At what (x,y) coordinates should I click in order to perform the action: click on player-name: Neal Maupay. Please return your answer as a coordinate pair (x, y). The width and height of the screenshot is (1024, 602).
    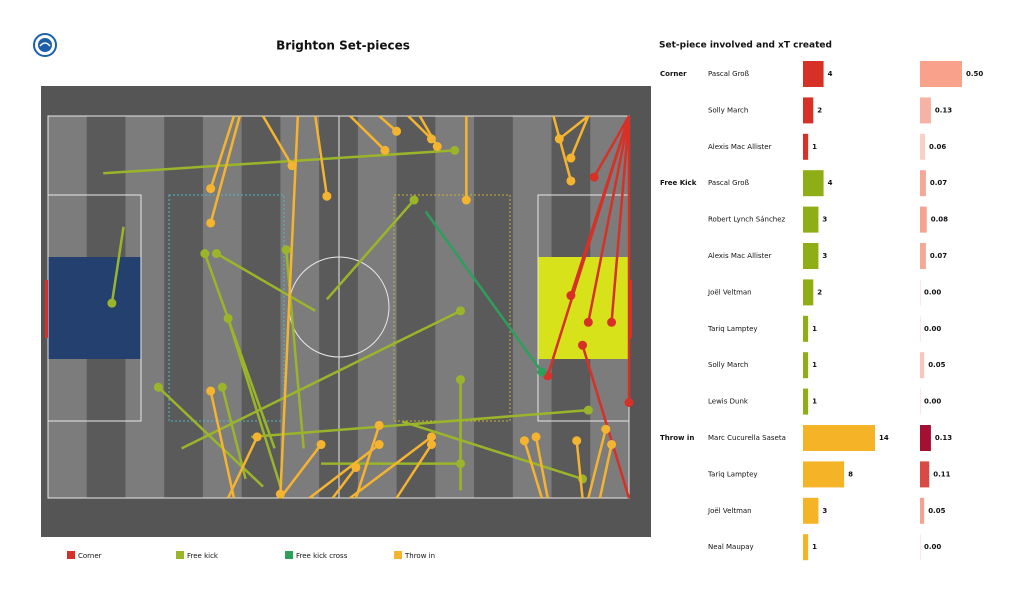
    Looking at the image, I should click on (731, 547).